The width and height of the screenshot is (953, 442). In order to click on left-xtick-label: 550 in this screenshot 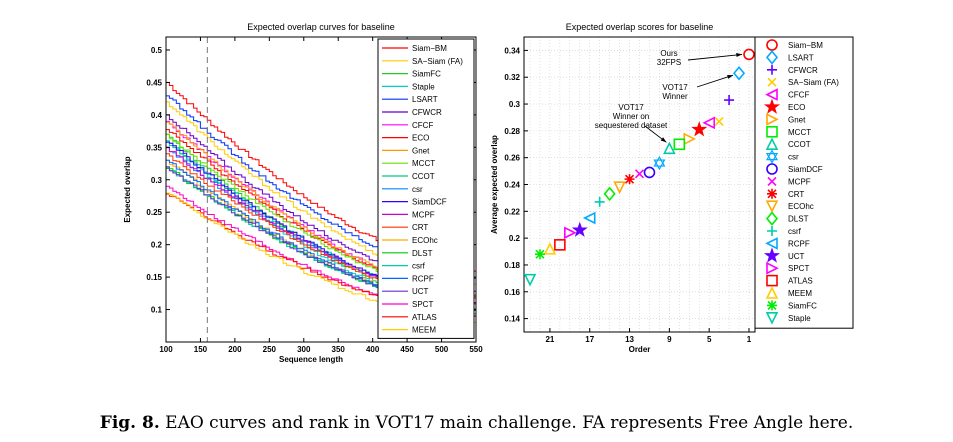, I will do `click(476, 349)`.